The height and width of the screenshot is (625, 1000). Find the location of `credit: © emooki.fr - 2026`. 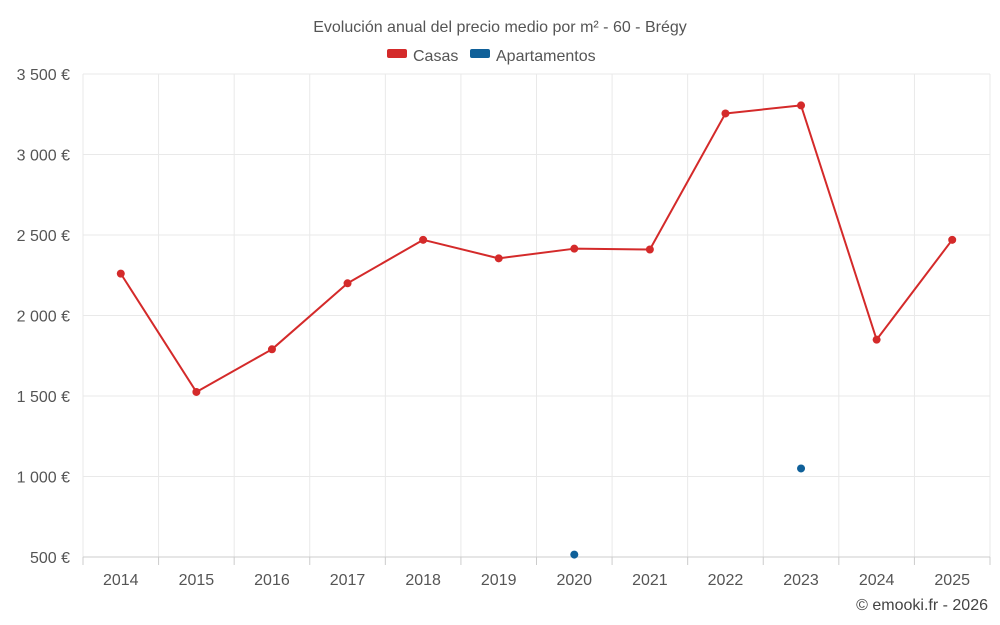

credit: © emooki.fr - 2026 is located at coordinates (922, 605).